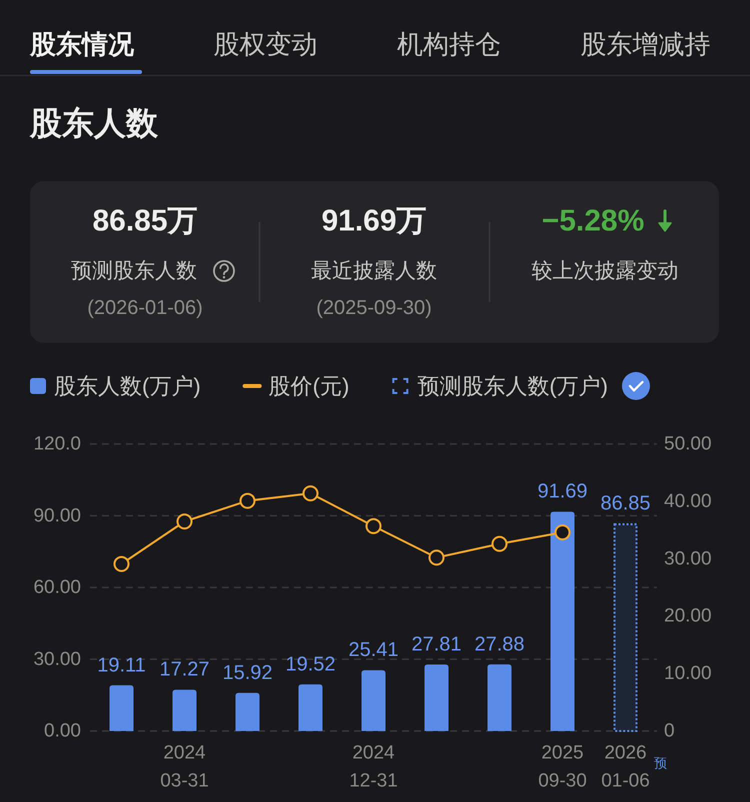  I want to click on y-tick-label: 60.00, so click(57, 587).